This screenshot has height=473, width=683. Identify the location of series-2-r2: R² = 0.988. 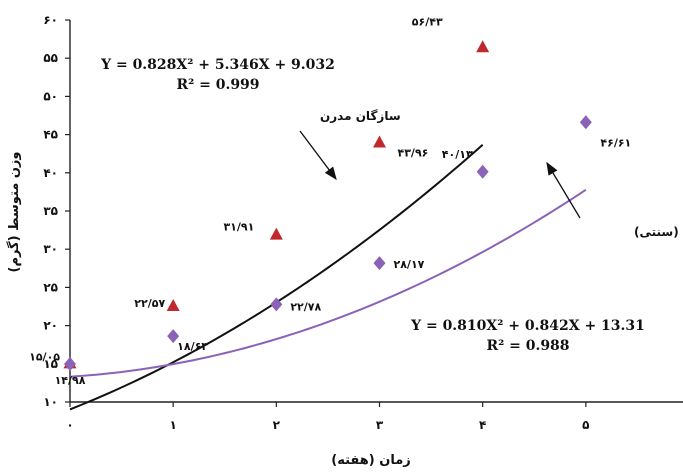
(527, 346).